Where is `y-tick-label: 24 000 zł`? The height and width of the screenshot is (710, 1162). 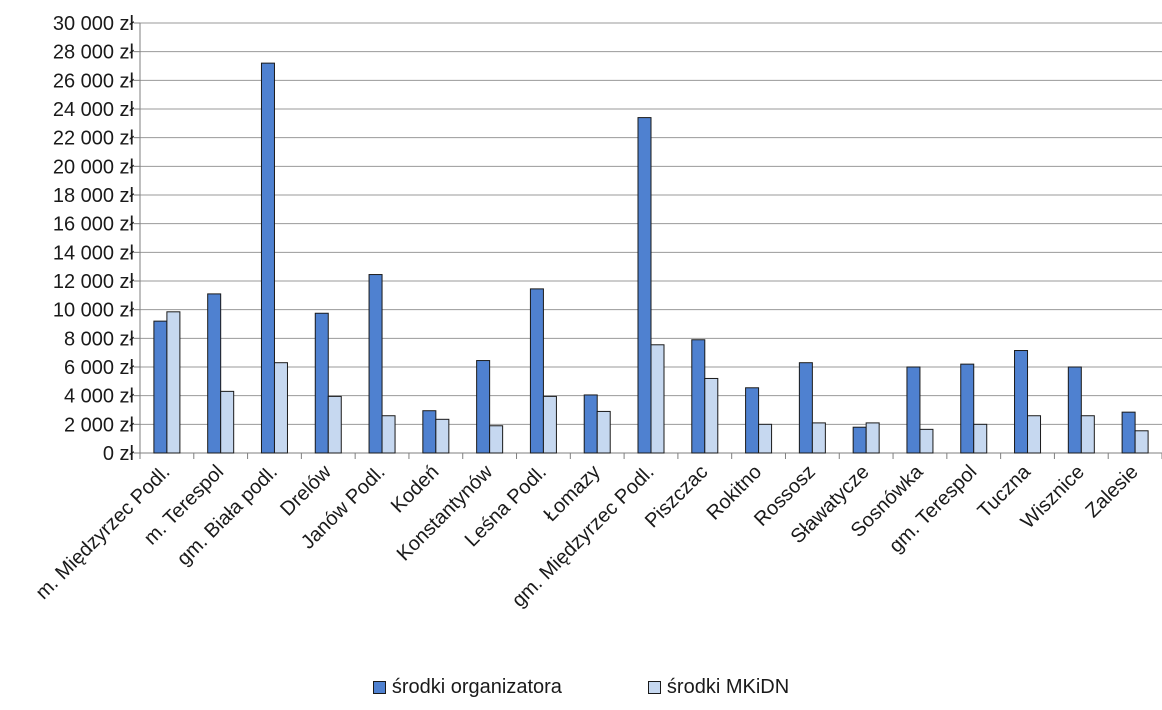
y-tick-label: 24 000 zł is located at coordinates (94, 110).